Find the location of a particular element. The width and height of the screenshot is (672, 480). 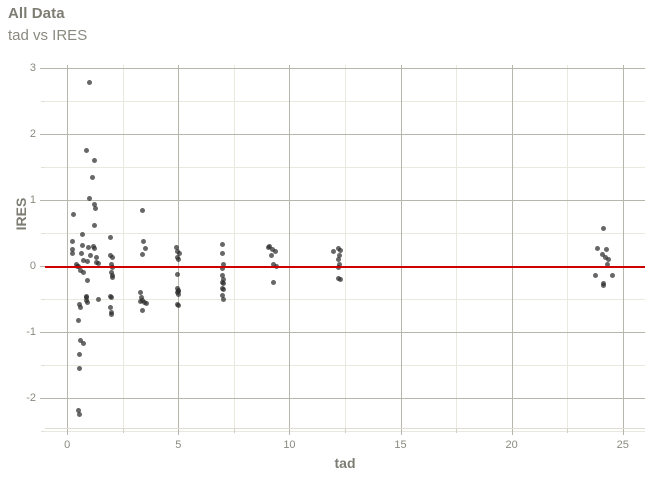

zero-reference-line is located at coordinates (345, 267).